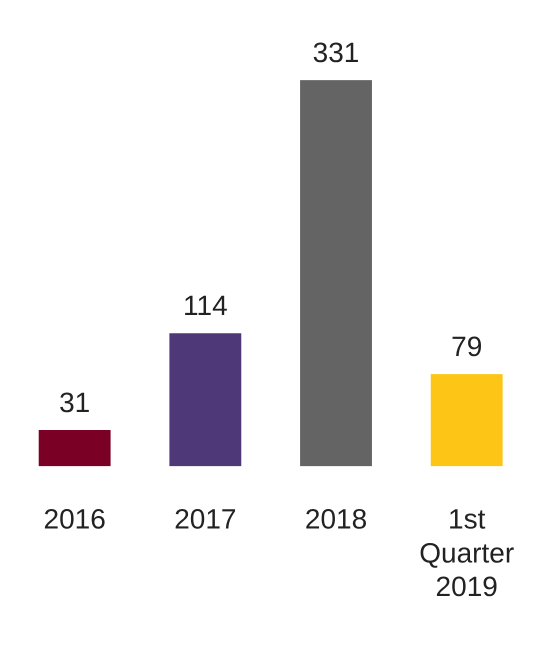 The image size is (560, 651). What do you see at coordinates (74, 402) in the screenshot?
I see `data-label: 31` at bounding box center [74, 402].